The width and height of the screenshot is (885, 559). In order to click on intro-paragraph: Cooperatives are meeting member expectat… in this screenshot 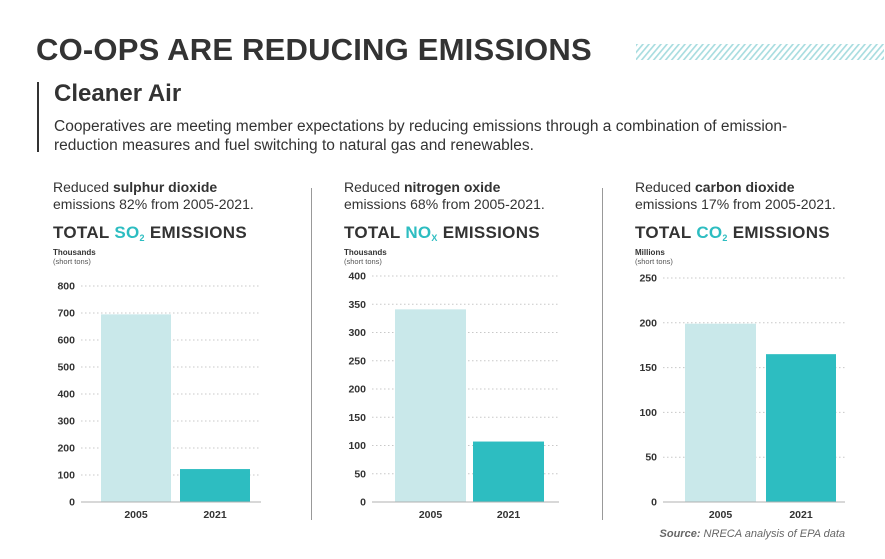, I will do `click(421, 136)`.